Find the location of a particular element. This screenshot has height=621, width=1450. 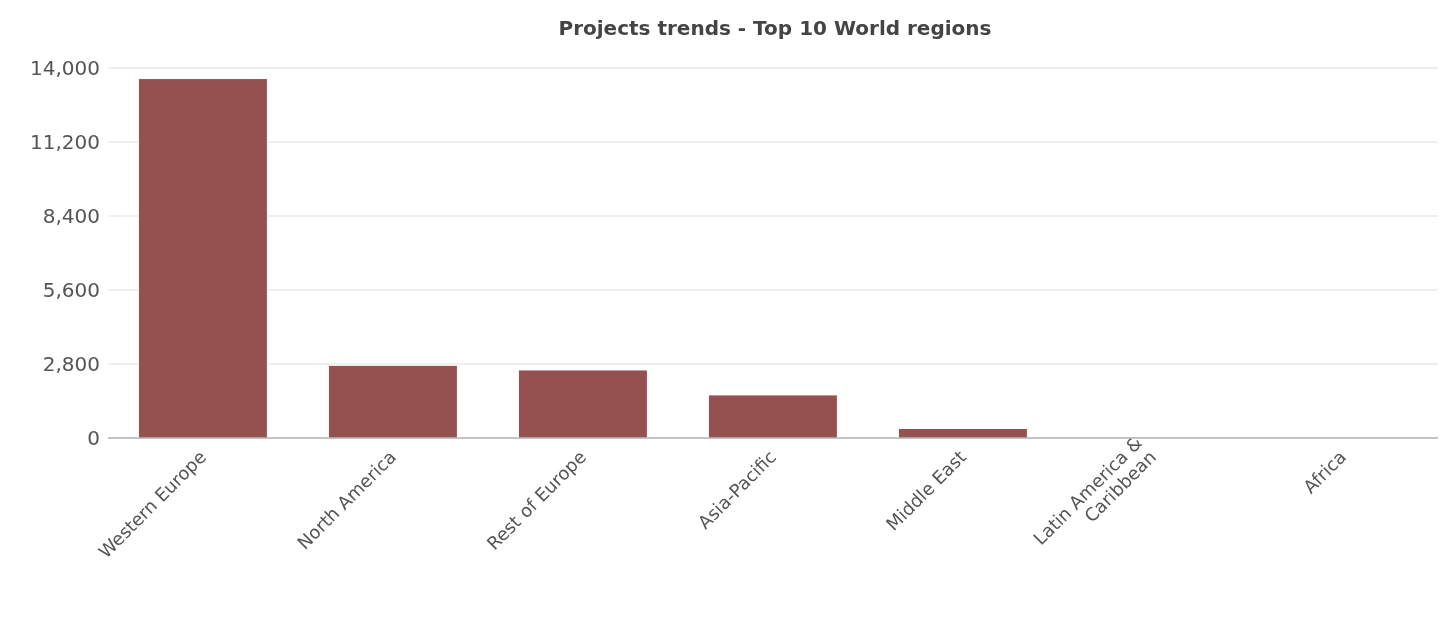

y-tick-label: 8,400 is located at coordinates (71, 216).